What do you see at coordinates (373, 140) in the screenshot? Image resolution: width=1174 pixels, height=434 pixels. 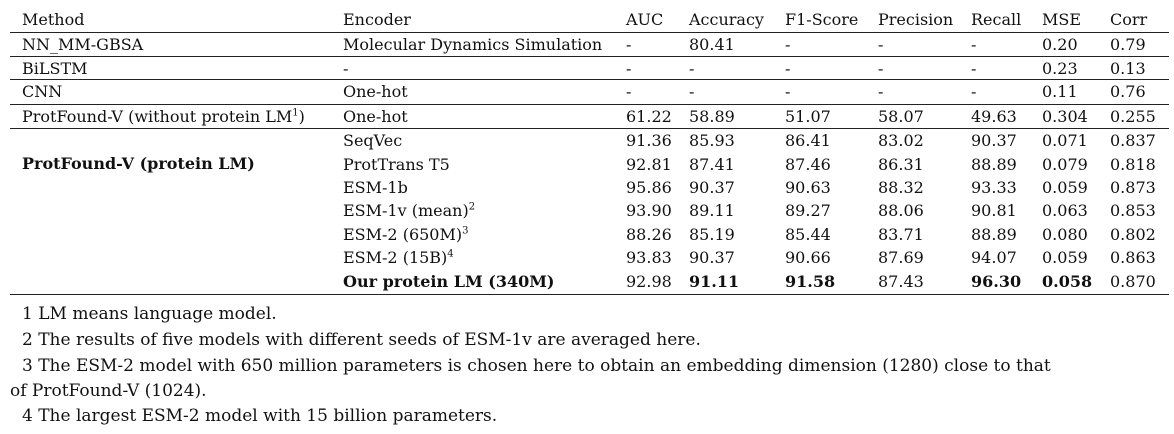 I see `table-cell-encoder: SeqVec` at bounding box center [373, 140].